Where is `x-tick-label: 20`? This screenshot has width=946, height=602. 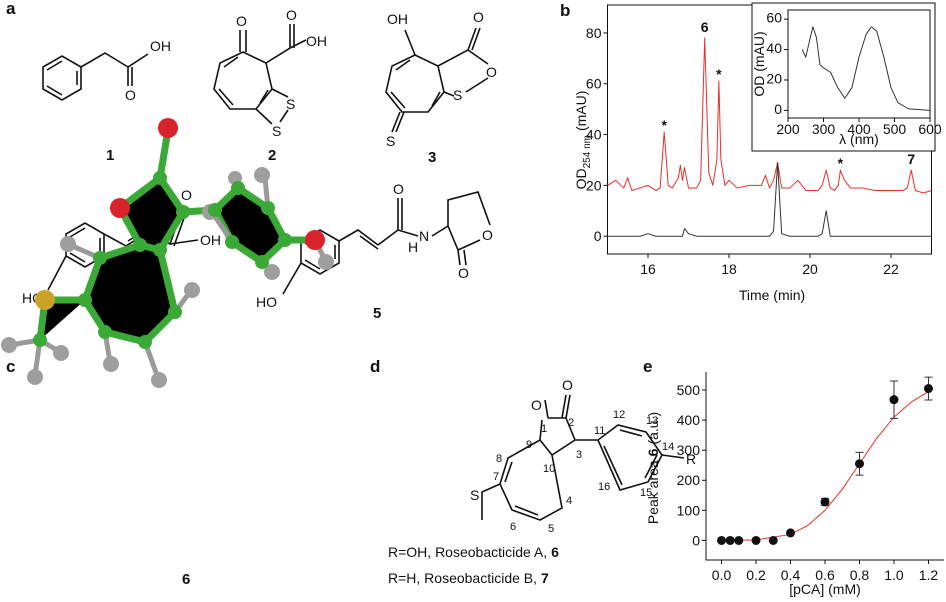
x-tick-label: 20 is located at coordinates (810, 269).